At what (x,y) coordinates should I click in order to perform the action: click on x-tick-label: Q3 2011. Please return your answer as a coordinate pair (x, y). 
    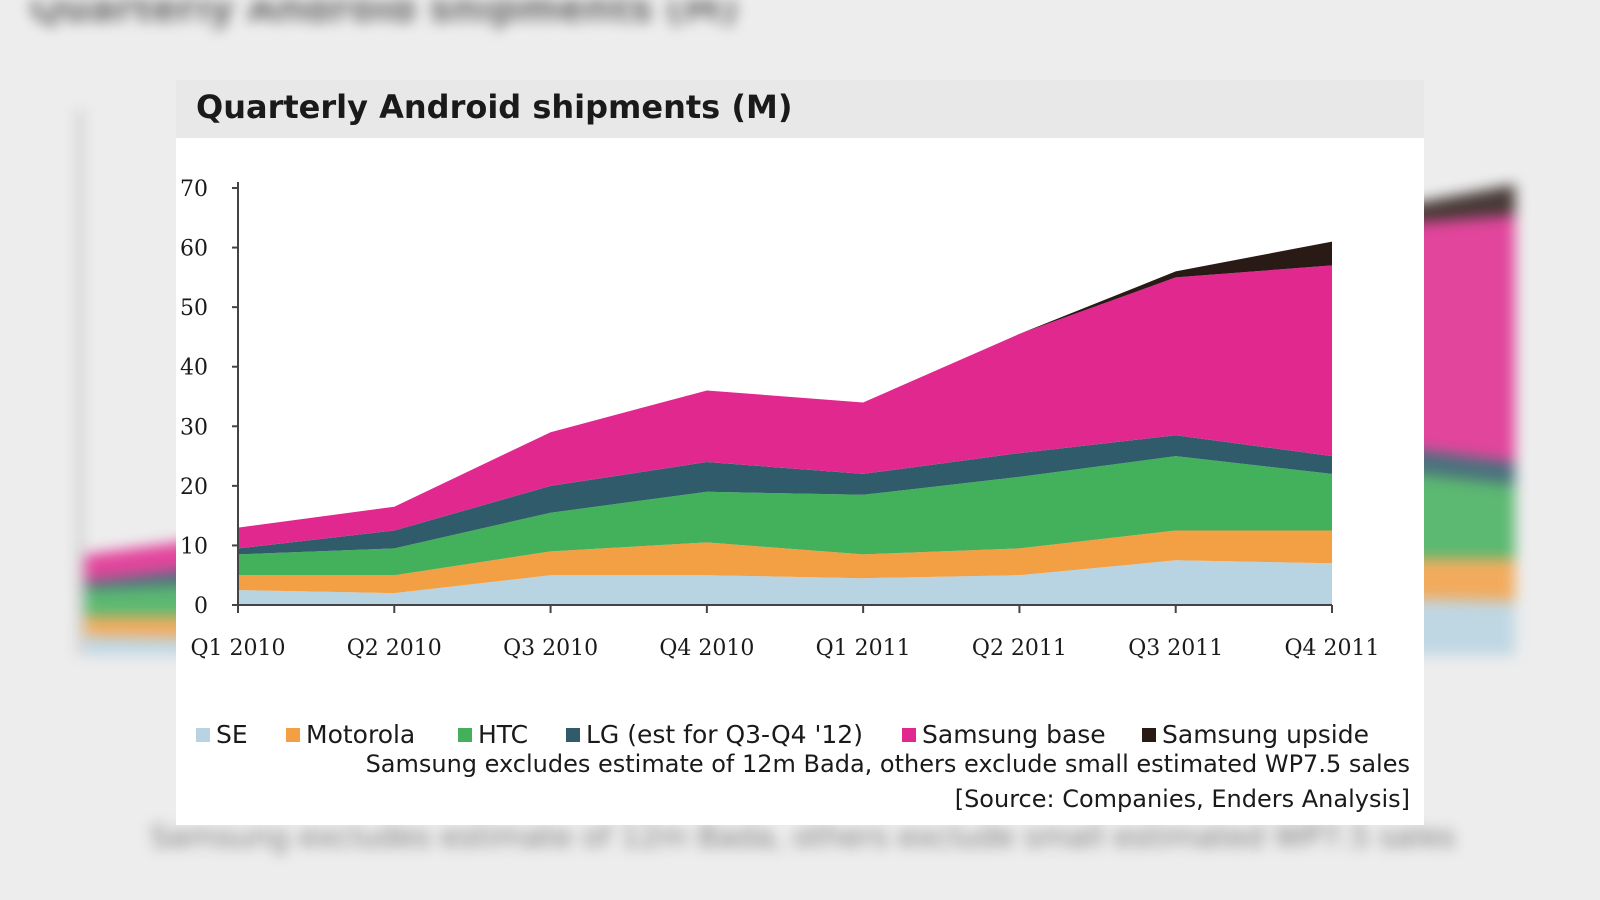
    Looking at the image, I should click on (1175, 648).